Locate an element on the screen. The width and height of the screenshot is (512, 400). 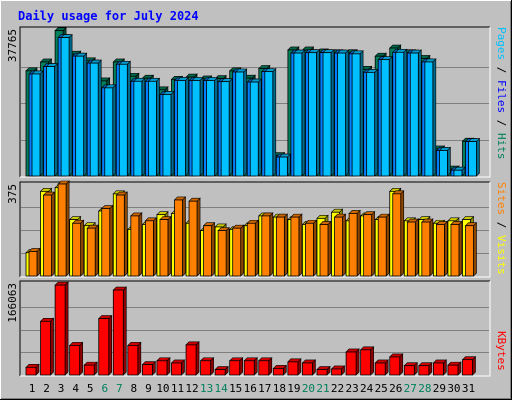
day-label: 23 is located at coordinates (351, 388).